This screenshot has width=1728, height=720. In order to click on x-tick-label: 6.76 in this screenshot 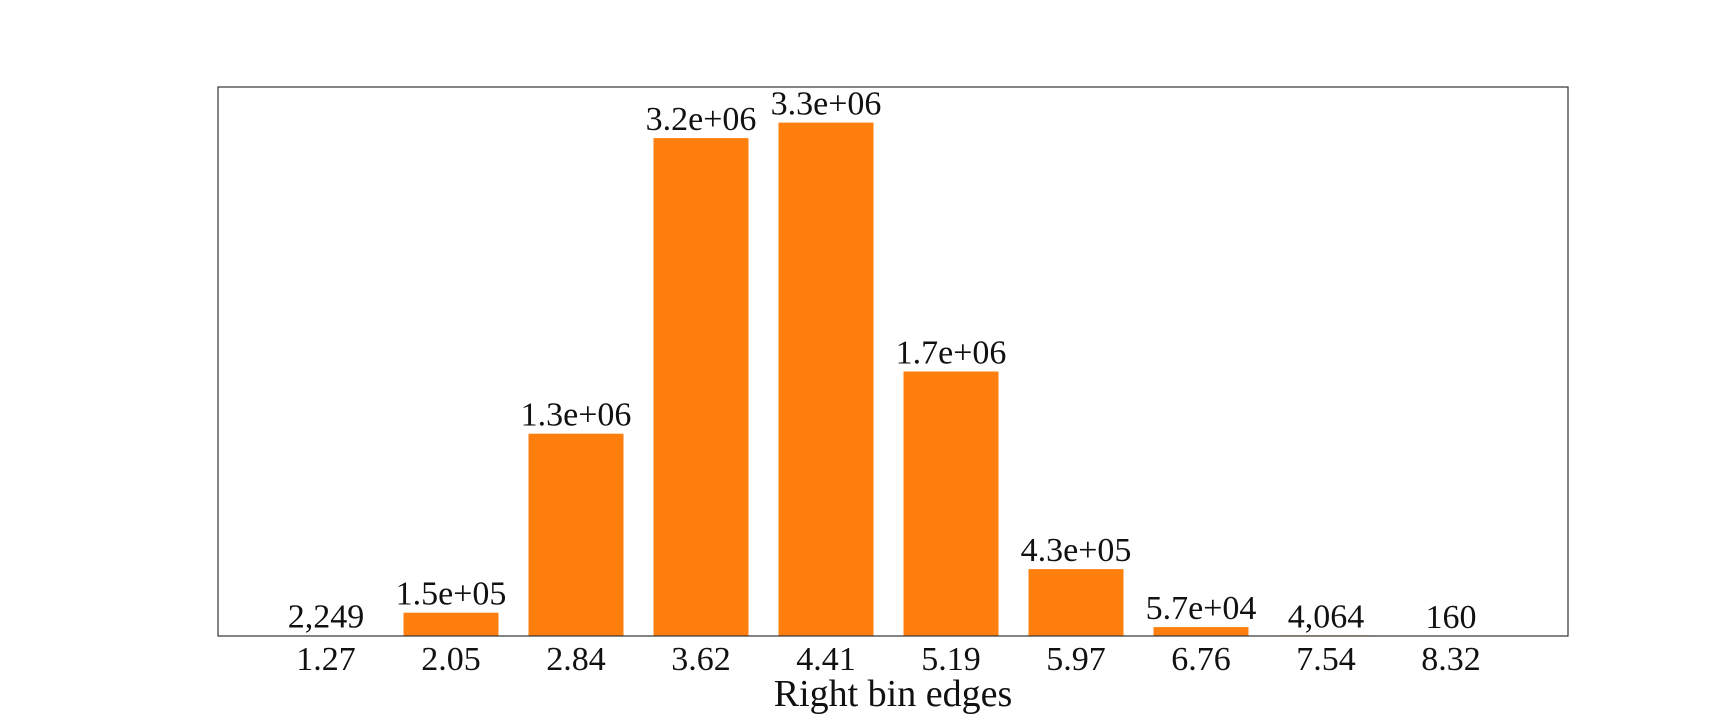, I will do `click(1201, 659)`.